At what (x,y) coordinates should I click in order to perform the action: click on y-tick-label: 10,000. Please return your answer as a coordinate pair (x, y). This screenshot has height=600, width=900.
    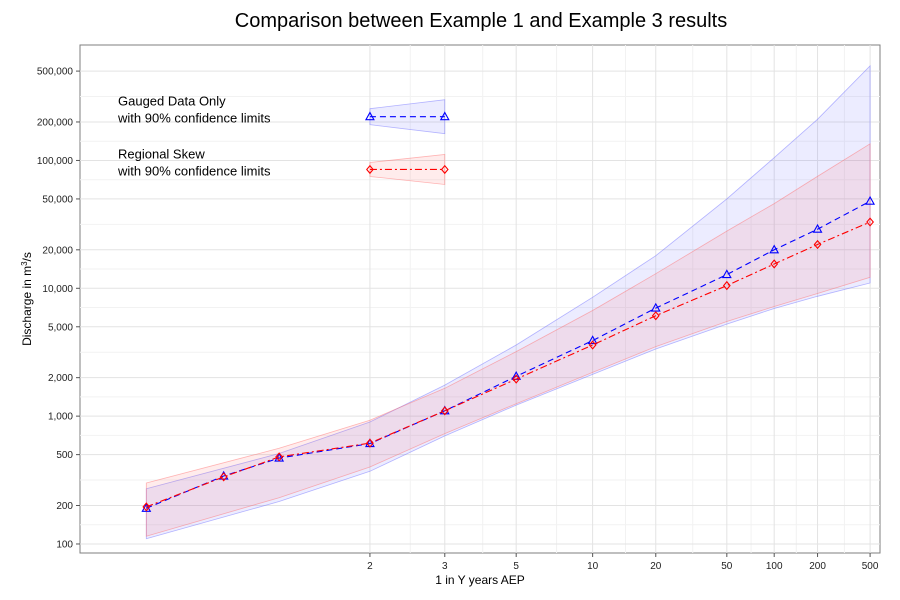
    Looking at the image, I should click on (57, 289).